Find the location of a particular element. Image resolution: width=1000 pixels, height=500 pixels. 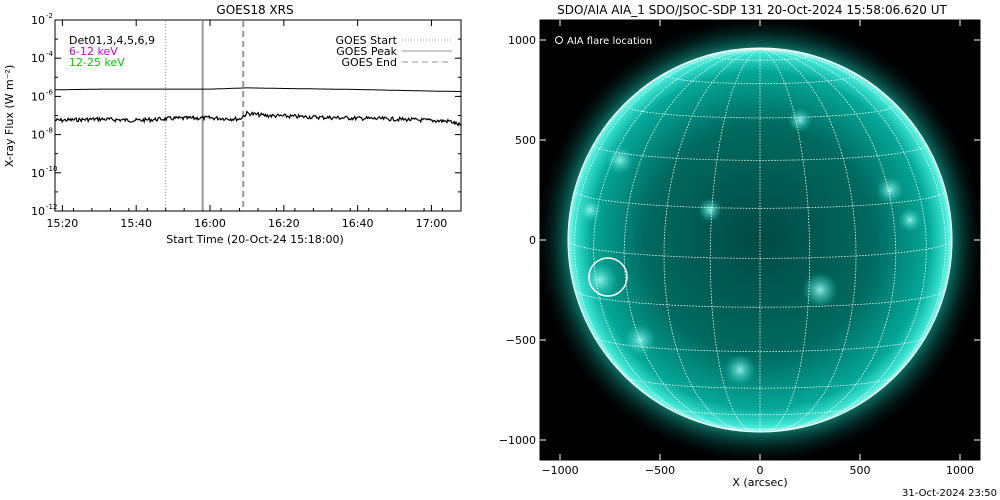

goes-chart-title: GOES18 XRS is located at coordinates (254, 10).